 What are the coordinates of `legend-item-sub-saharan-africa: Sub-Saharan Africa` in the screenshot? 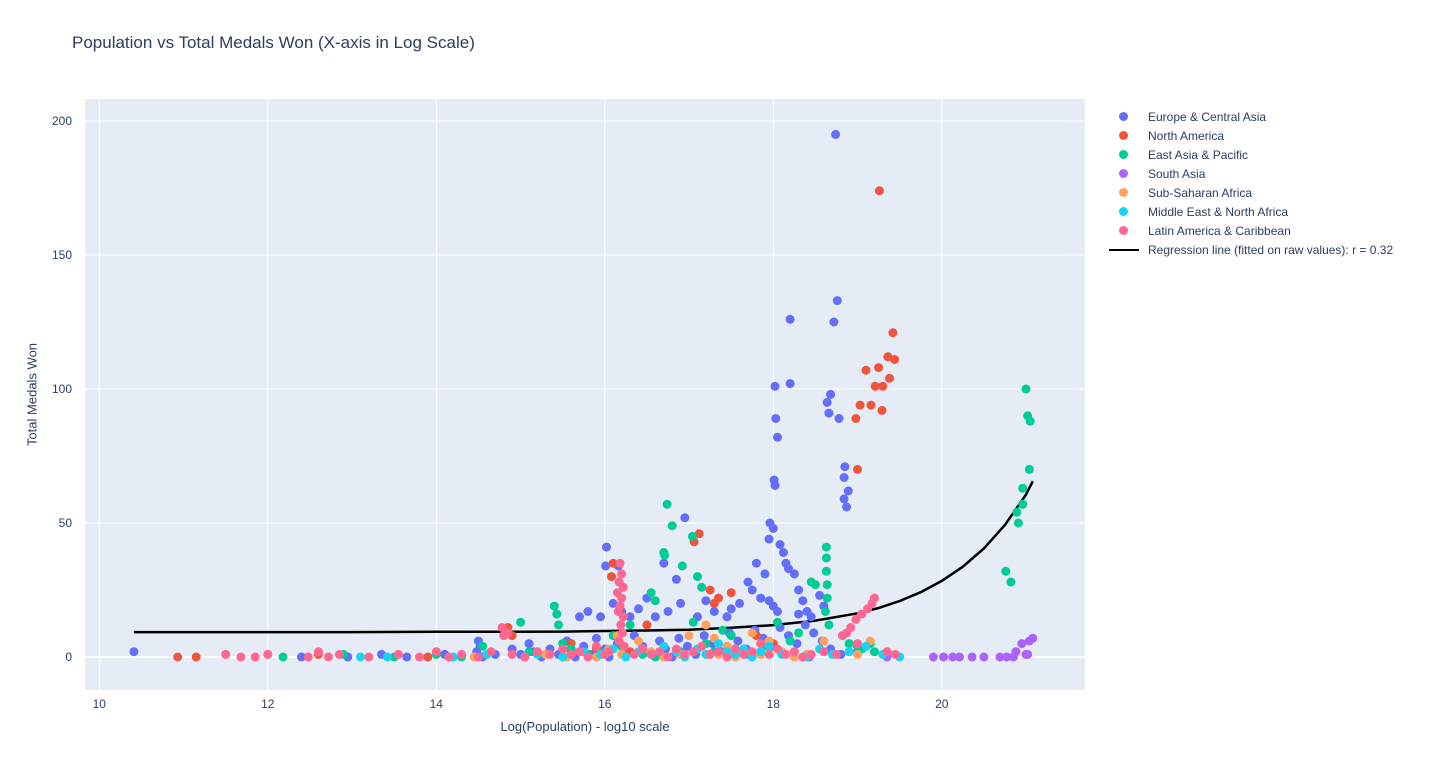 It's located at (1250, 192).